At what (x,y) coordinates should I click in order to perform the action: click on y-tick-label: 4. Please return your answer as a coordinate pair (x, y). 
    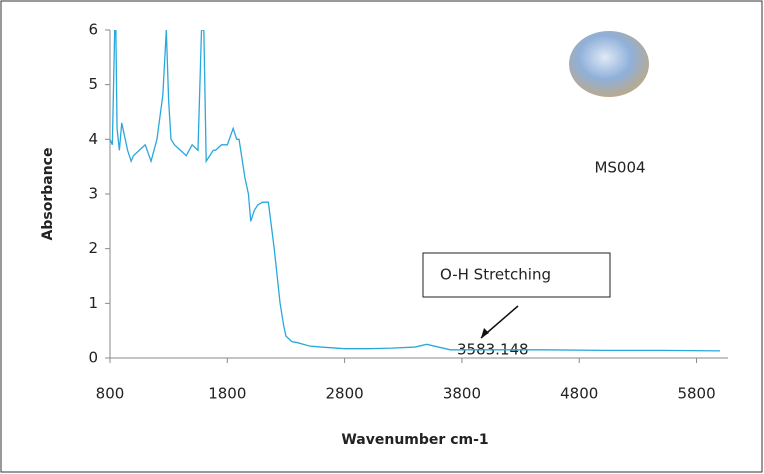
    Looking at the image, I should click on (93, 139).